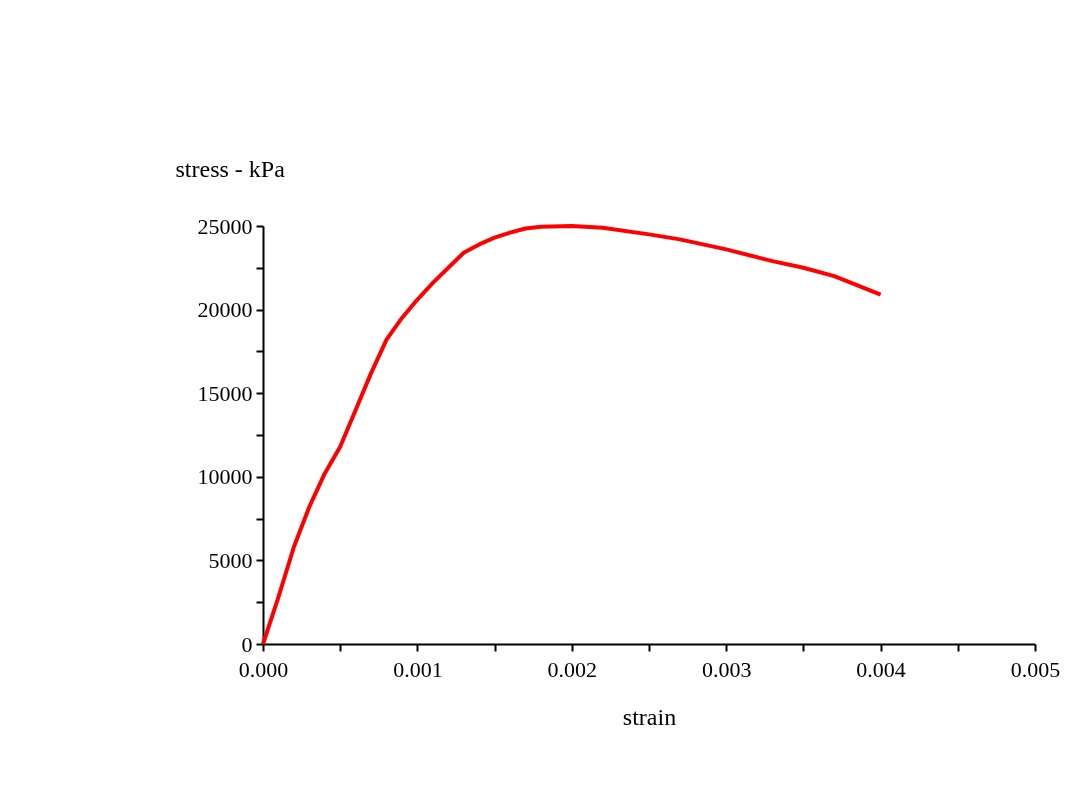  What do you see at coordinates (225, 226) in the screenshot?
I see `y-tick-label: 25000` at bounding box center [225, 226].